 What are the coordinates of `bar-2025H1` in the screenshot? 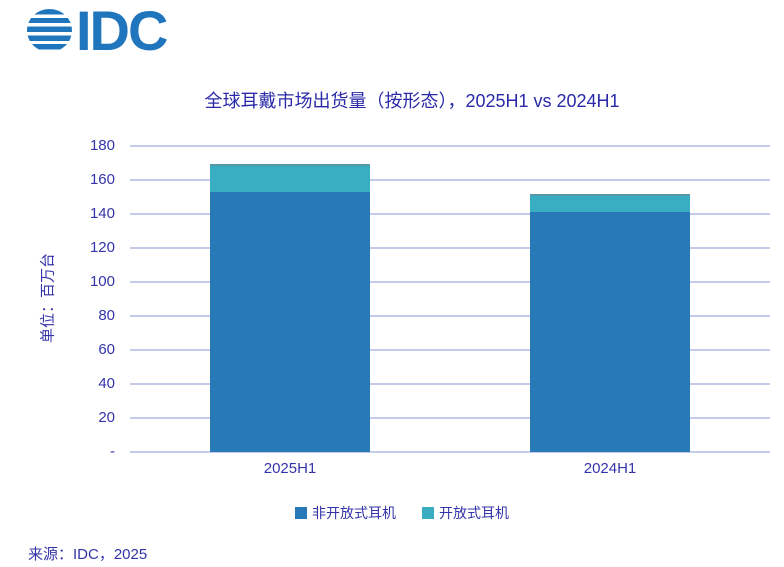 It's located at (290, 299).